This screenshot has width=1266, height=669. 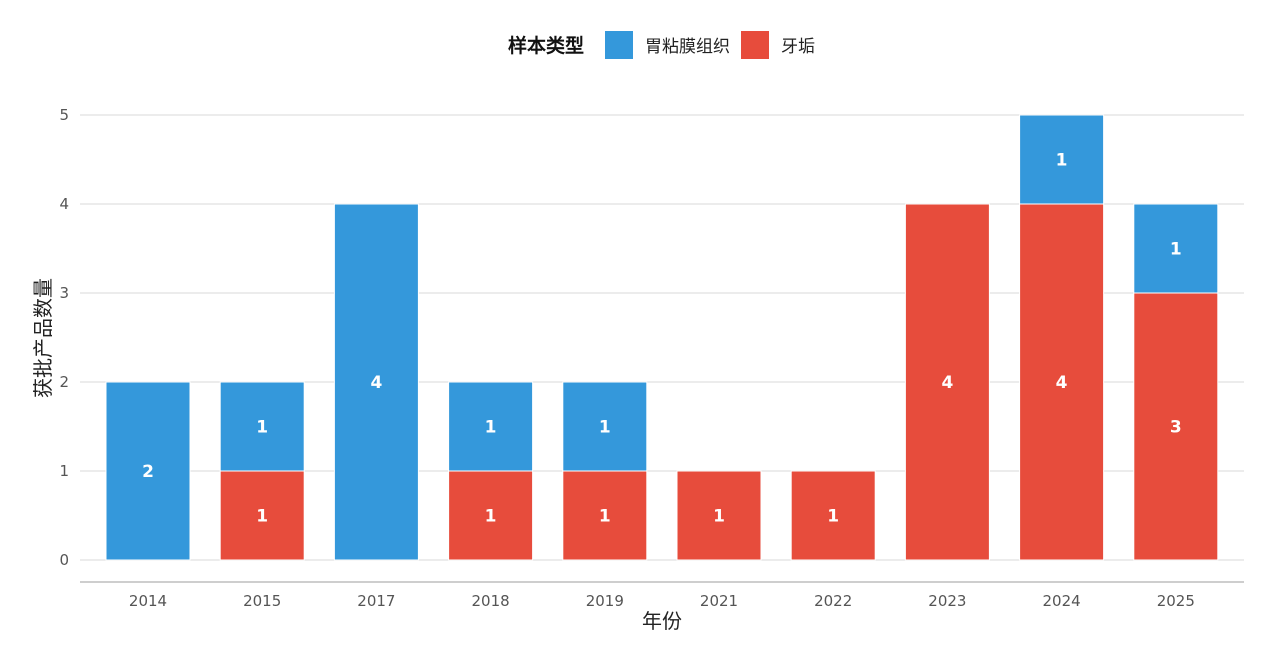 I want to click on y-tick-label: 0, so click(x=64, y=560).